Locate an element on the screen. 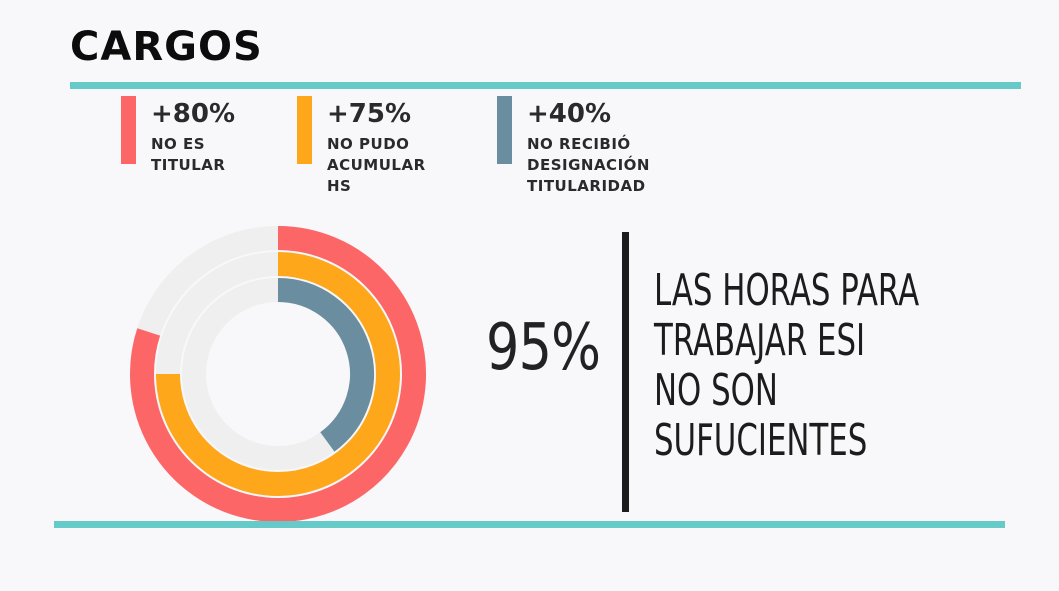  ring-value-no-titular is located at coordinates (278, 374).